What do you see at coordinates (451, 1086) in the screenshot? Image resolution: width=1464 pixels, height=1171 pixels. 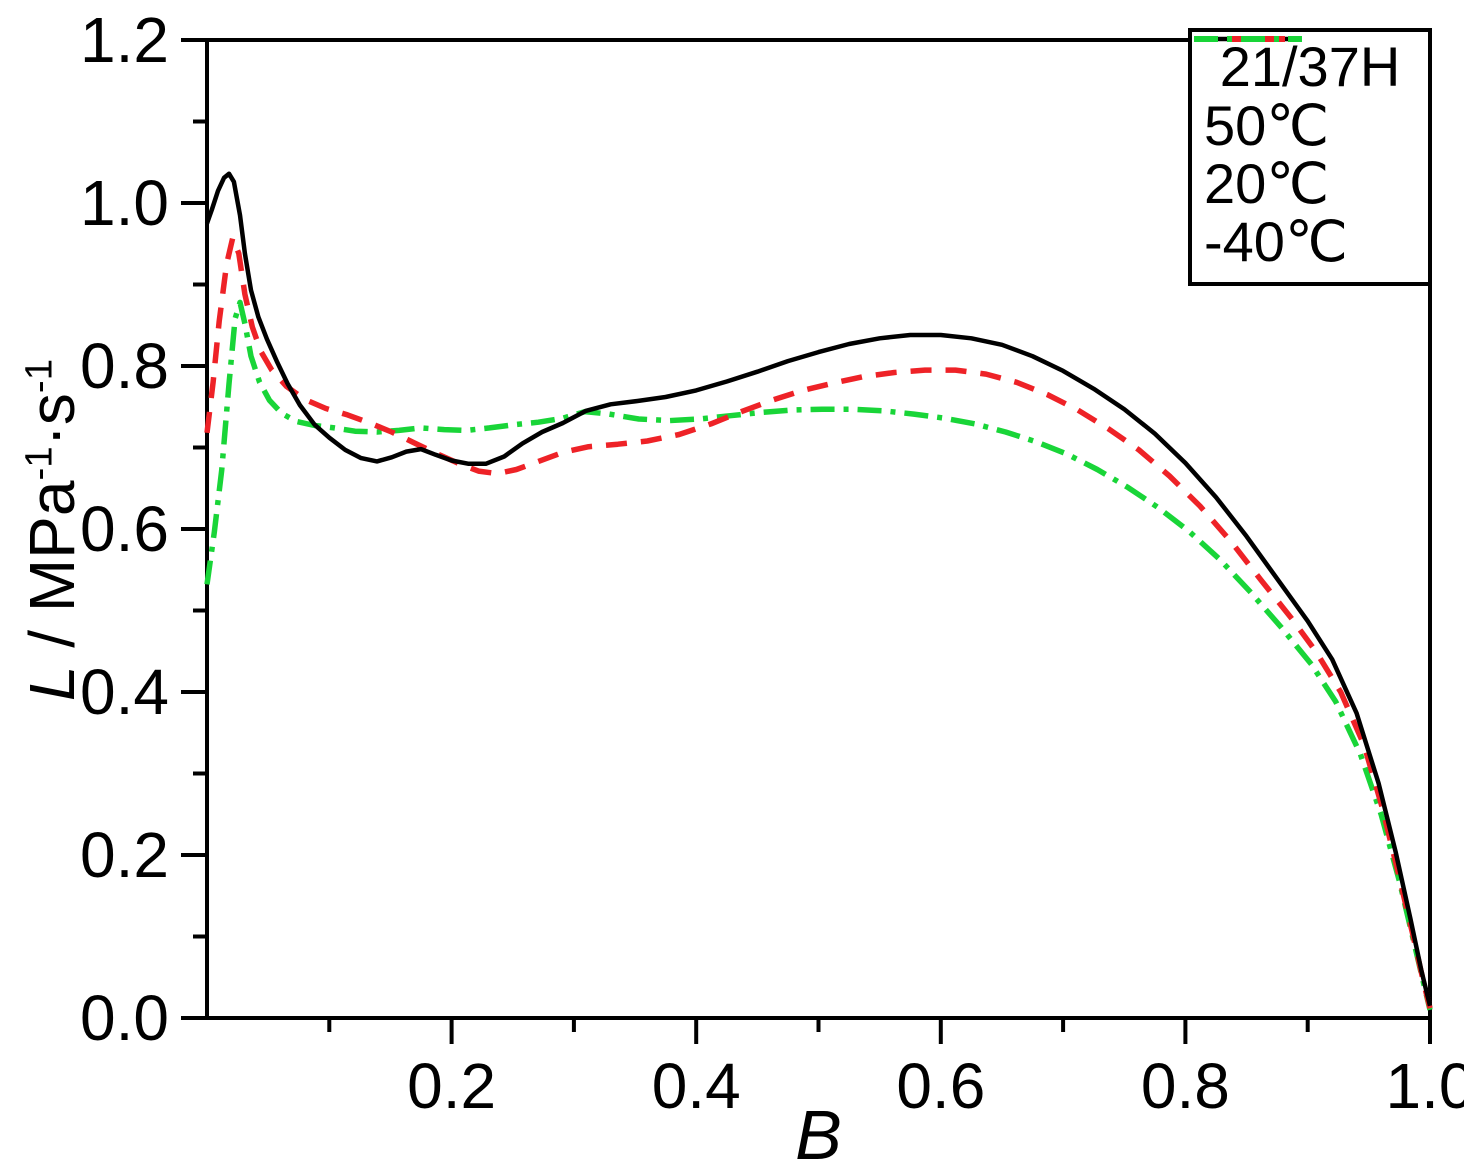 I see `x-tick-label: 0.2` at bounding box center [451, 1086].